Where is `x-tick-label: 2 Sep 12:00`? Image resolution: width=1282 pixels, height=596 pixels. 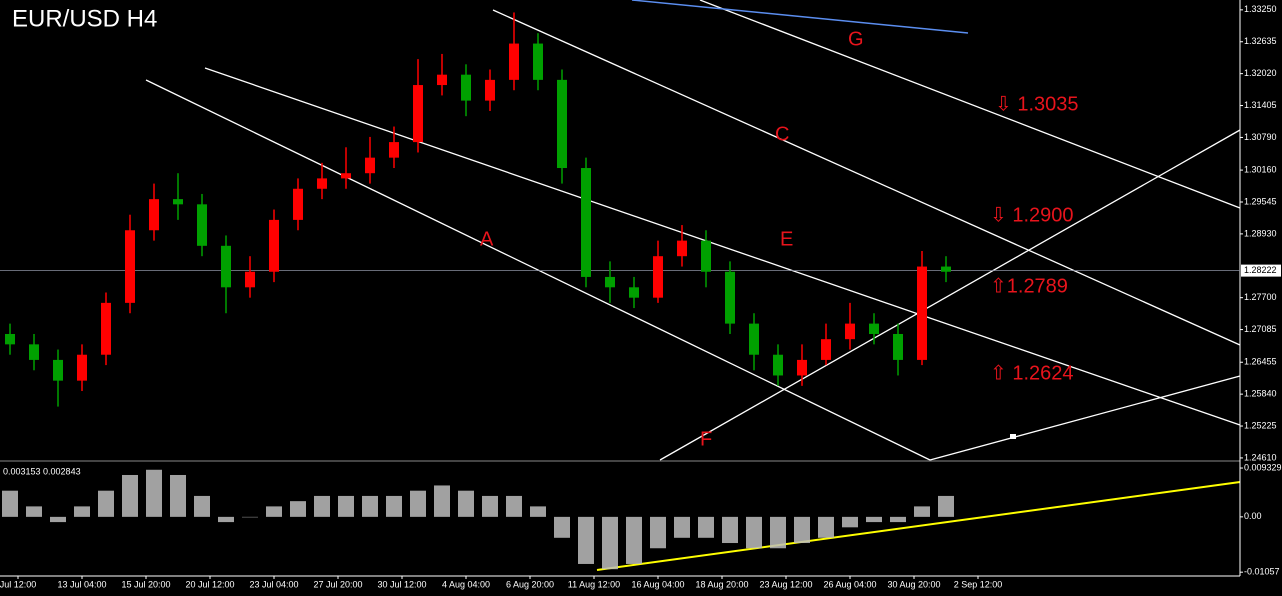 x-tick-label: 2 Sep 12:00 is located at coordinates (978, 584).